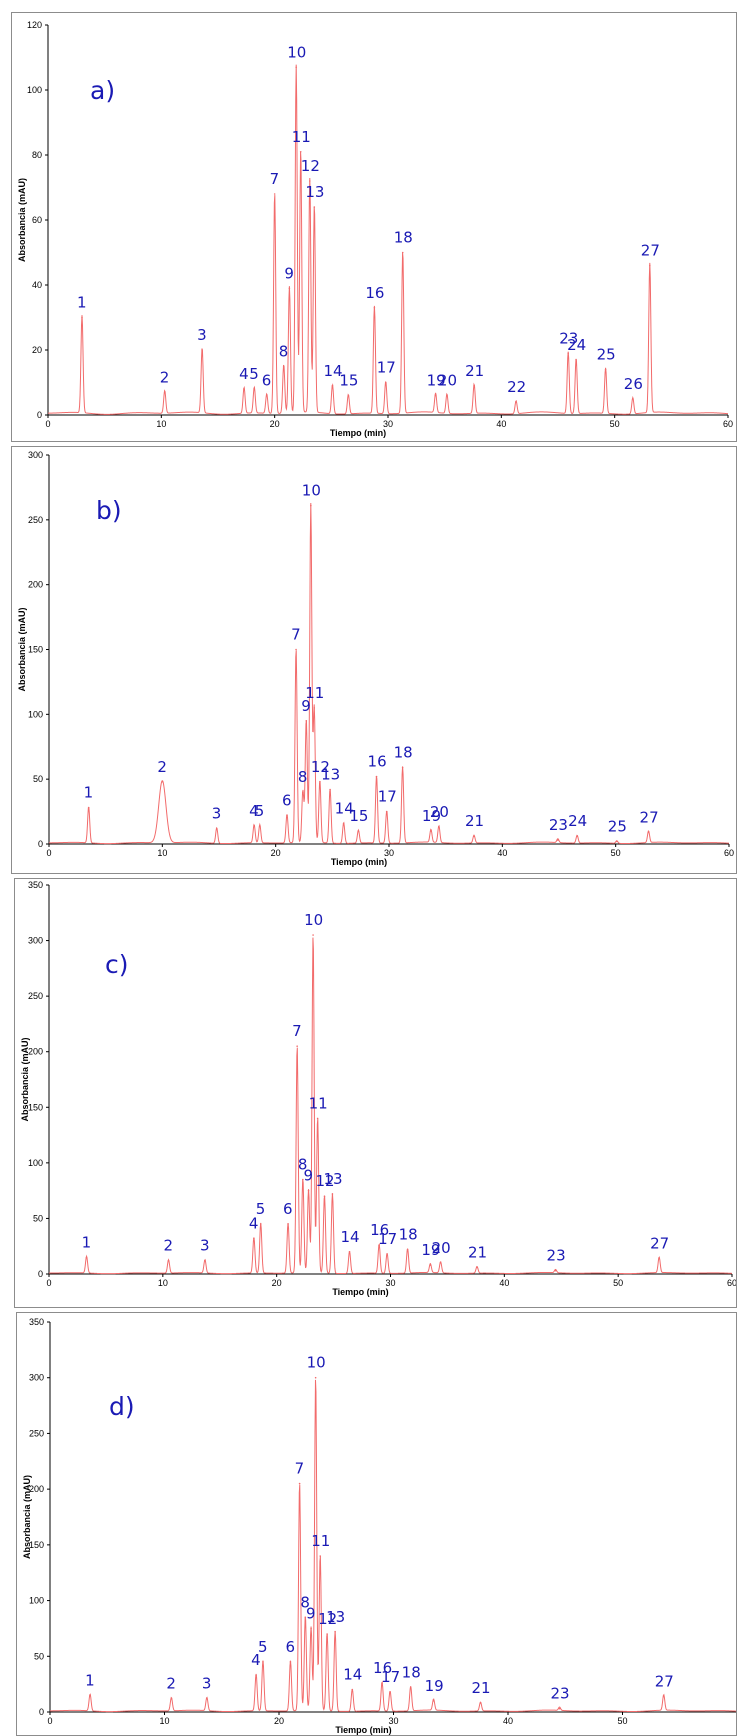 This screenshot has height=1736, width=737. What do you see at coordinates (360, 1292) in the screenshot?
I see `x-axis-title: Tiempo (min)` at bounding box center [360, 1292].